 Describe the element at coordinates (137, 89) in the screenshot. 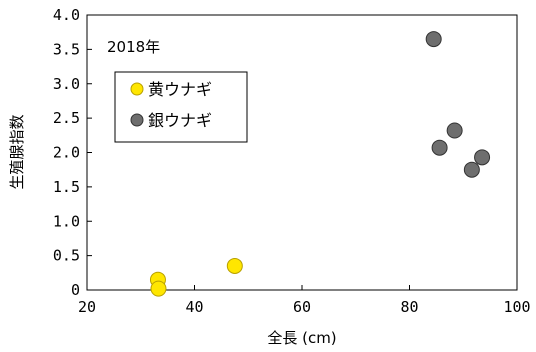

I see `legend-marker-yellow-eel` at that location.